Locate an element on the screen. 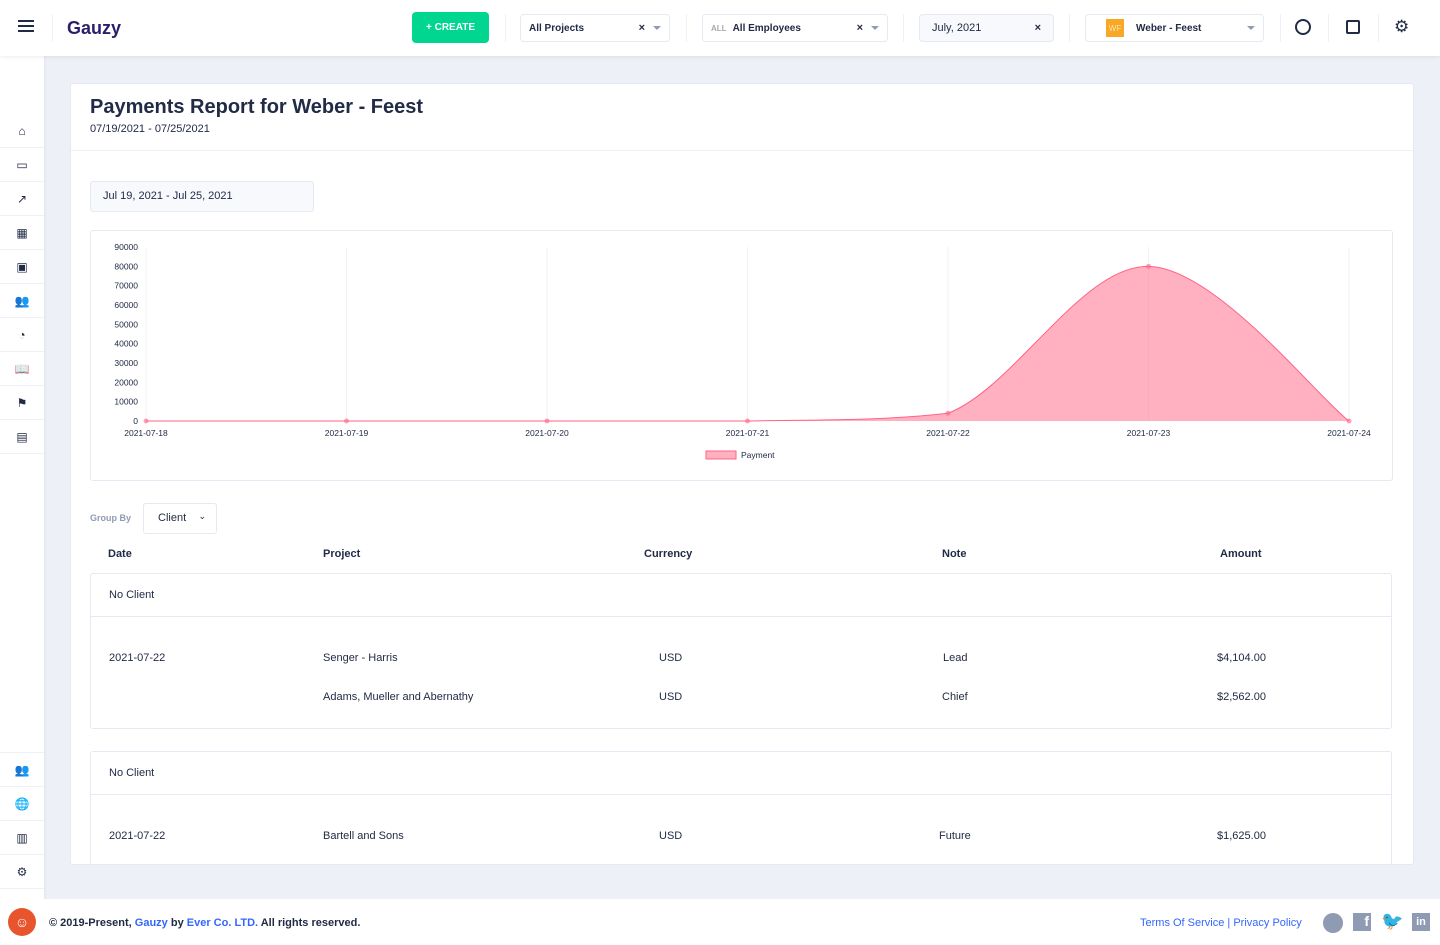 The image size is (1440, 945). column-header-currency: Currency is located at coordinates (668, 554).